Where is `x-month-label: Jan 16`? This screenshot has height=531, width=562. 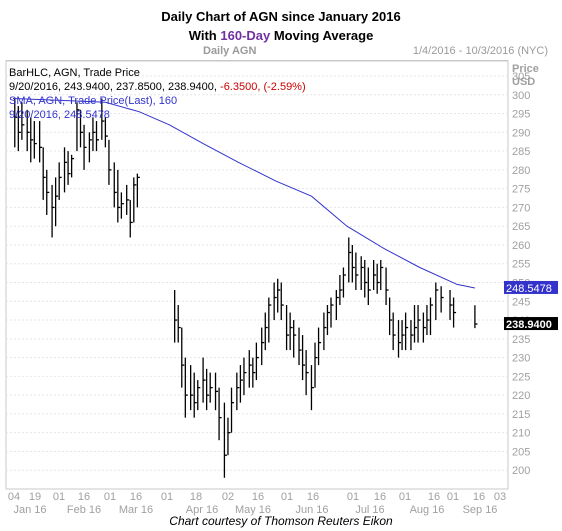
x-month-label: Jan 16 is located at coordinates (29, 510).